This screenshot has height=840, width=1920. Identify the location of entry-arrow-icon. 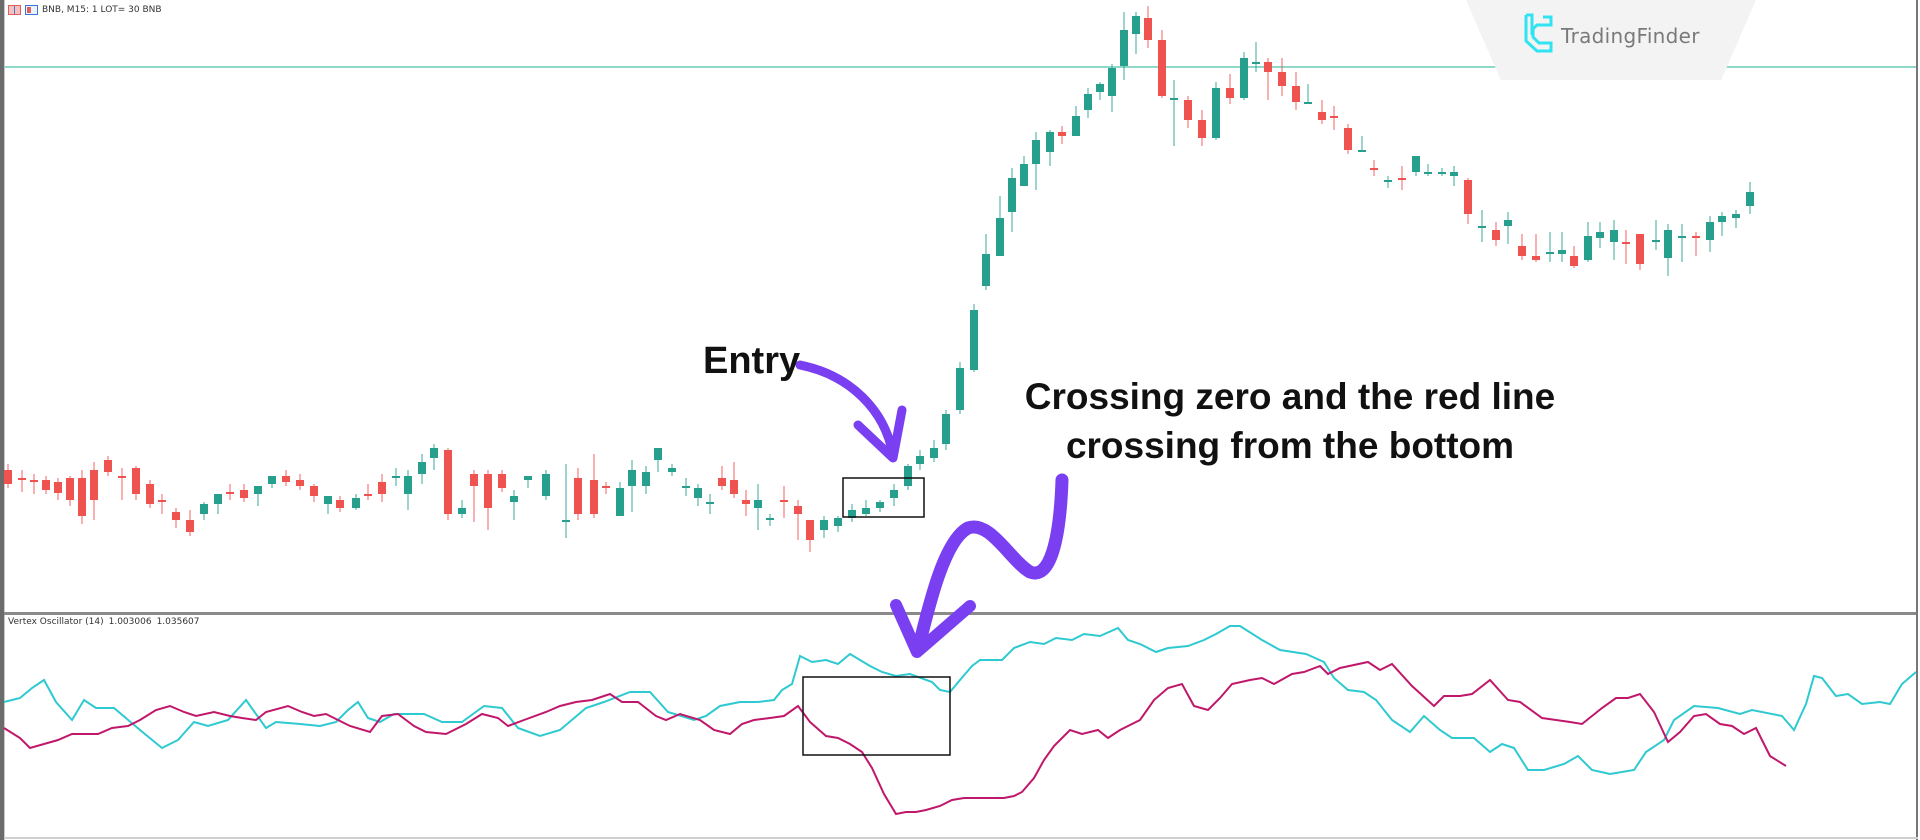
(851, 411).